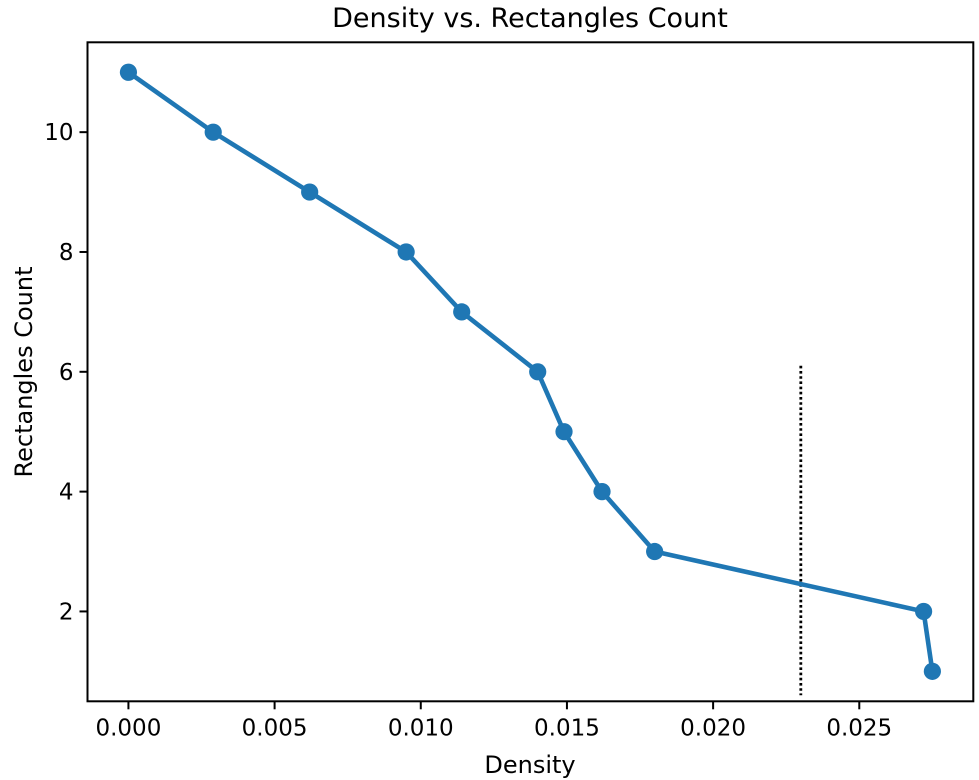 This screenshot has height=780, width=979. What do you see at coordinates (713, 728) in the screenshot?
I see `x-tick-label: 0.020` at bounding box center [713, 728].